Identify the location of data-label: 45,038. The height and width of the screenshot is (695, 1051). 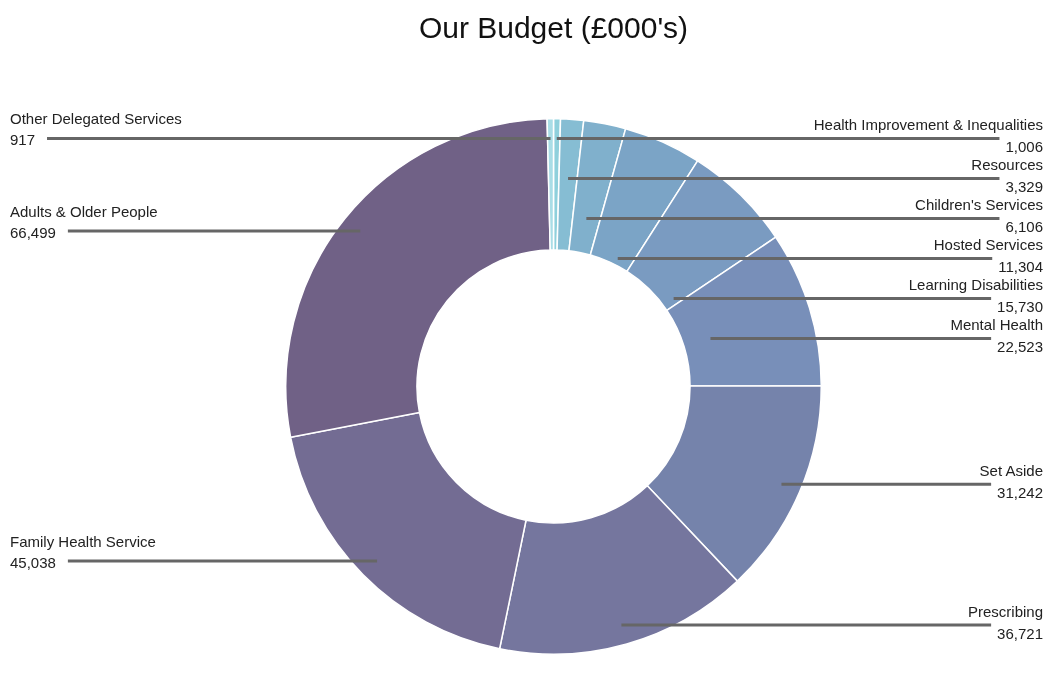
(33, 562).